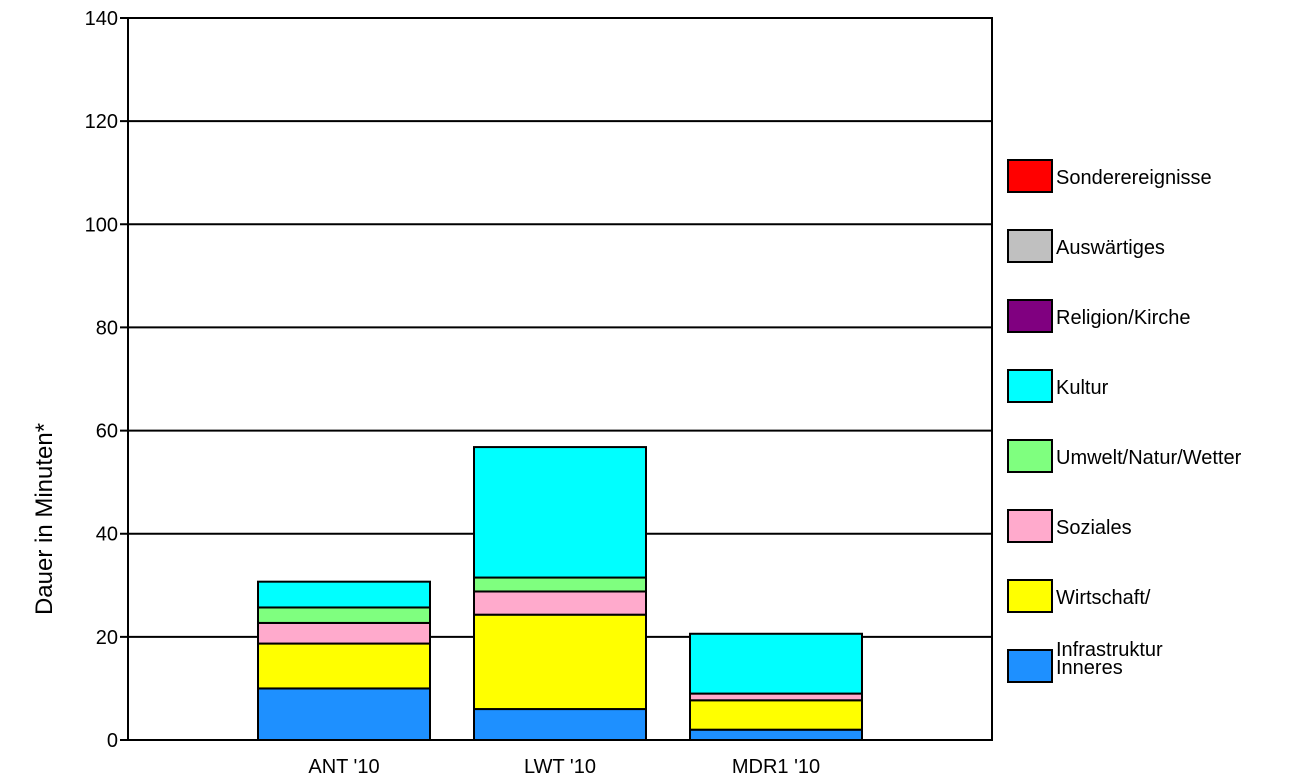 This screenshot has height=780, width=1313. What do you see at coordinates (343, 767) in the screenshot?
I see `x-tick-label: ANT '10` at bounding box center [343, 767].